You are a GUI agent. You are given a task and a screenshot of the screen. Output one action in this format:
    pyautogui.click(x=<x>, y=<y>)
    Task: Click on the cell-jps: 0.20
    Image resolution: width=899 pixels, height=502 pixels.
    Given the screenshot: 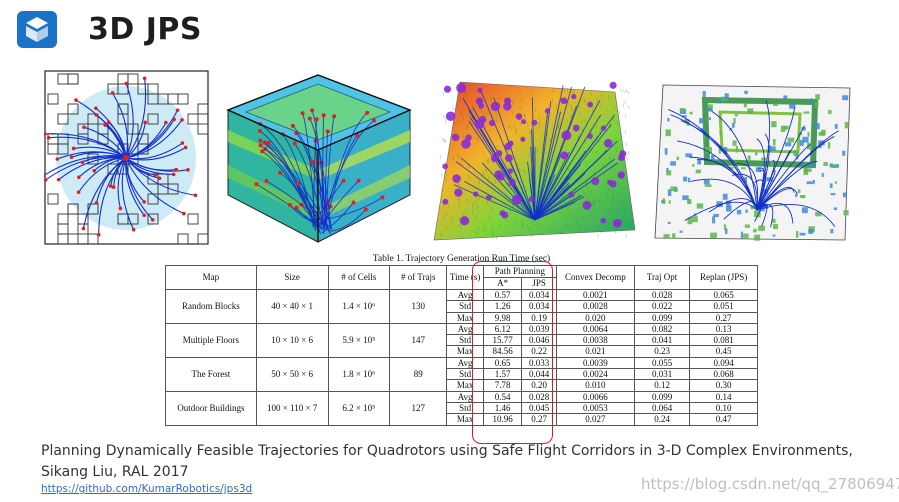 What is the action you would take?
    pyautogui.click(x=539, y=385)
    